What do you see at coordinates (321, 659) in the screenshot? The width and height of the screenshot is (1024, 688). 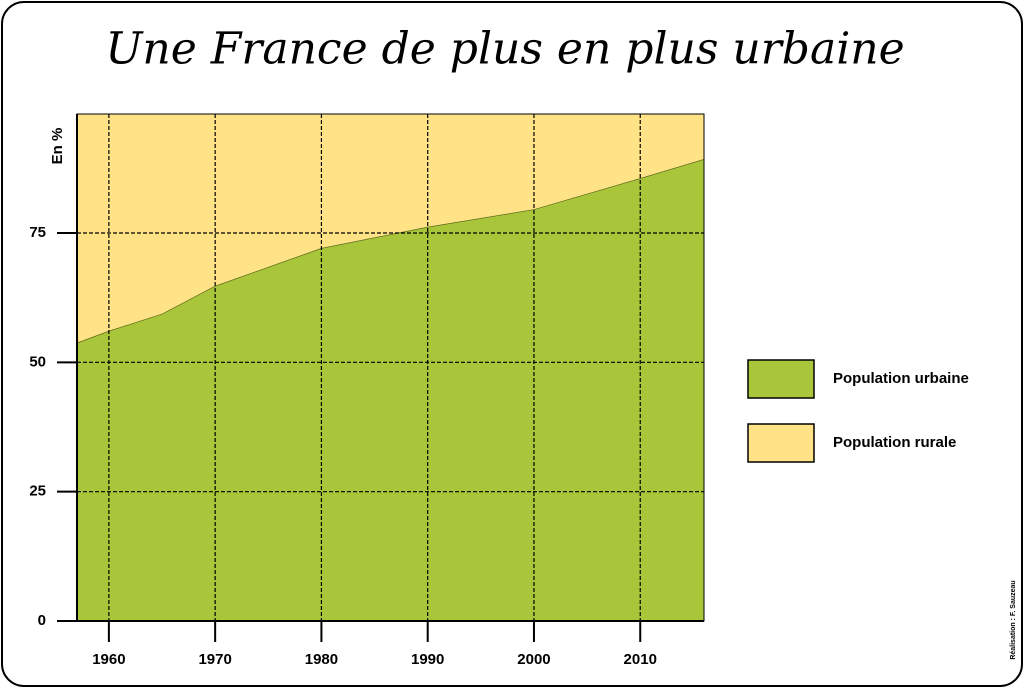 I see `x-tick-label: 1980` at bounding box center [321, 659].